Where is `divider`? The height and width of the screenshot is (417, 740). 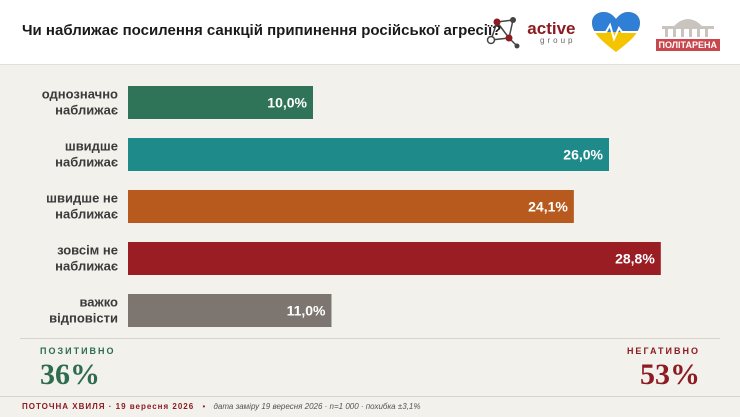 divider is located at coordinates (370, 338).